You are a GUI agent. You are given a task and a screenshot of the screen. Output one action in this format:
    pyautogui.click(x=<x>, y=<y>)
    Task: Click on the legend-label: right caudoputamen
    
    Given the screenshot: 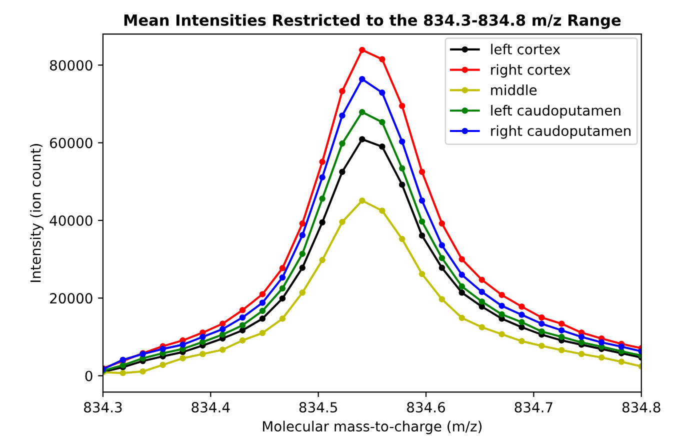 What is the action you would take?
    pyautogui.click(x=560, y=132)
    